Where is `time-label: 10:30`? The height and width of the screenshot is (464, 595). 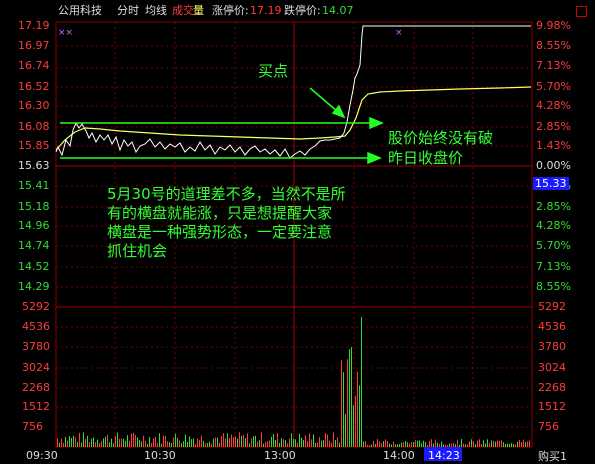
time-label: 10:30 is located at coordinates (160, 455).